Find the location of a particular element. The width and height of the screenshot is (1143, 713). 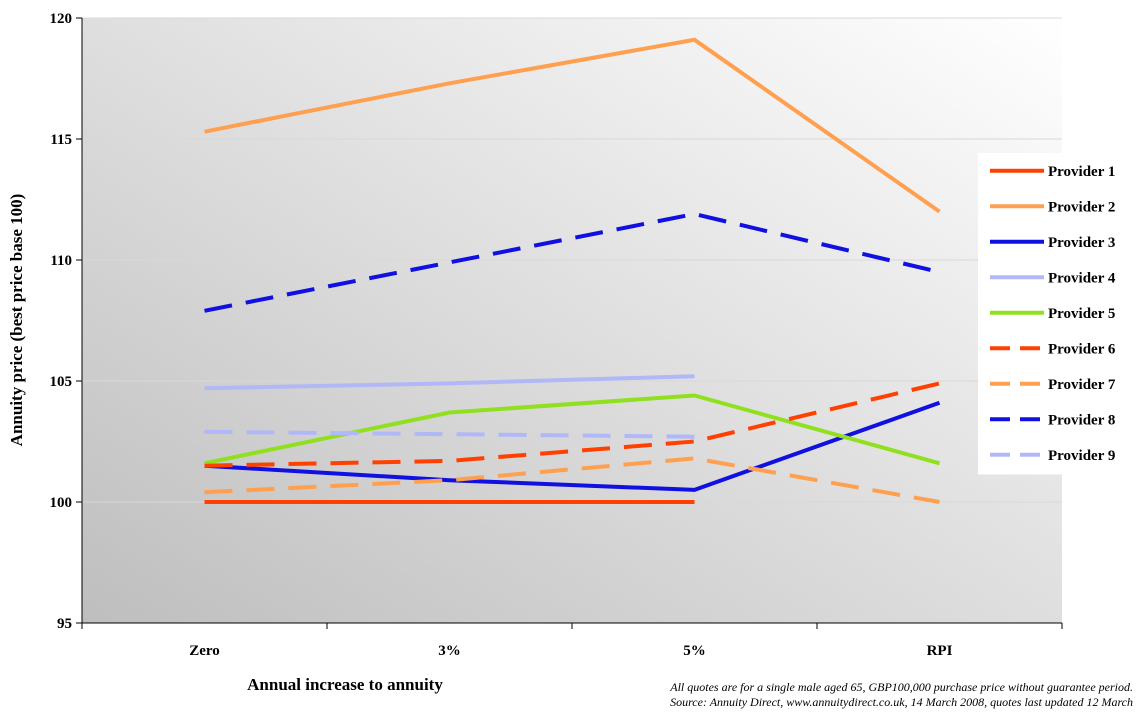

x-axis-title: Annual increase to annuity is located at coordinates (345, 684).